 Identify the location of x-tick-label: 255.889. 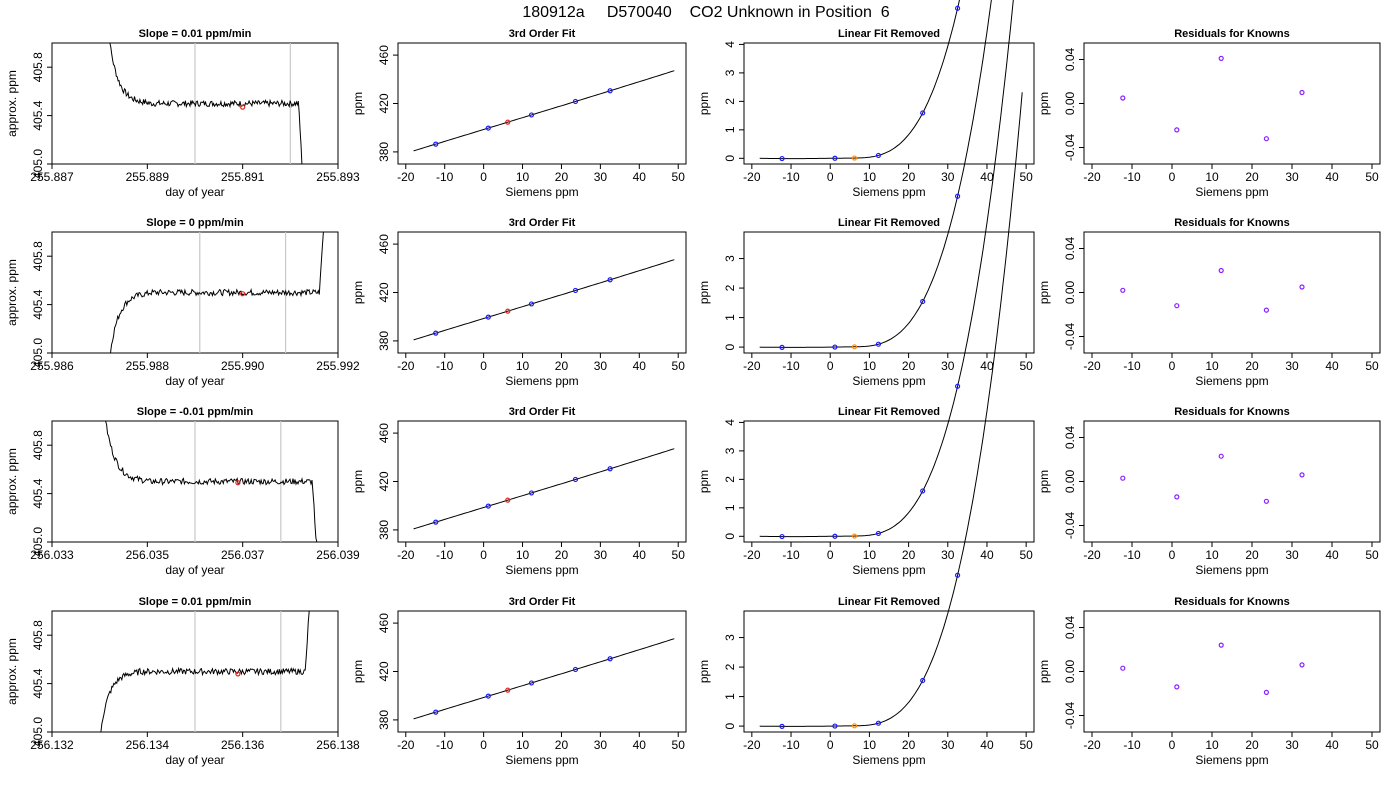
(148, 177).